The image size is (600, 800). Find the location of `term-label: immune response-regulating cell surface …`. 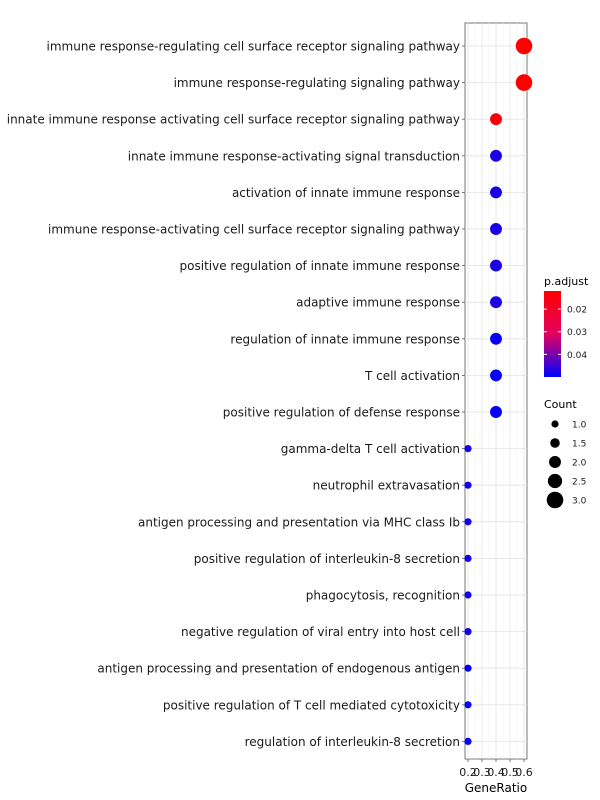

term-label: immune response-regulating cell surface … is located at coordinates (253, 47).